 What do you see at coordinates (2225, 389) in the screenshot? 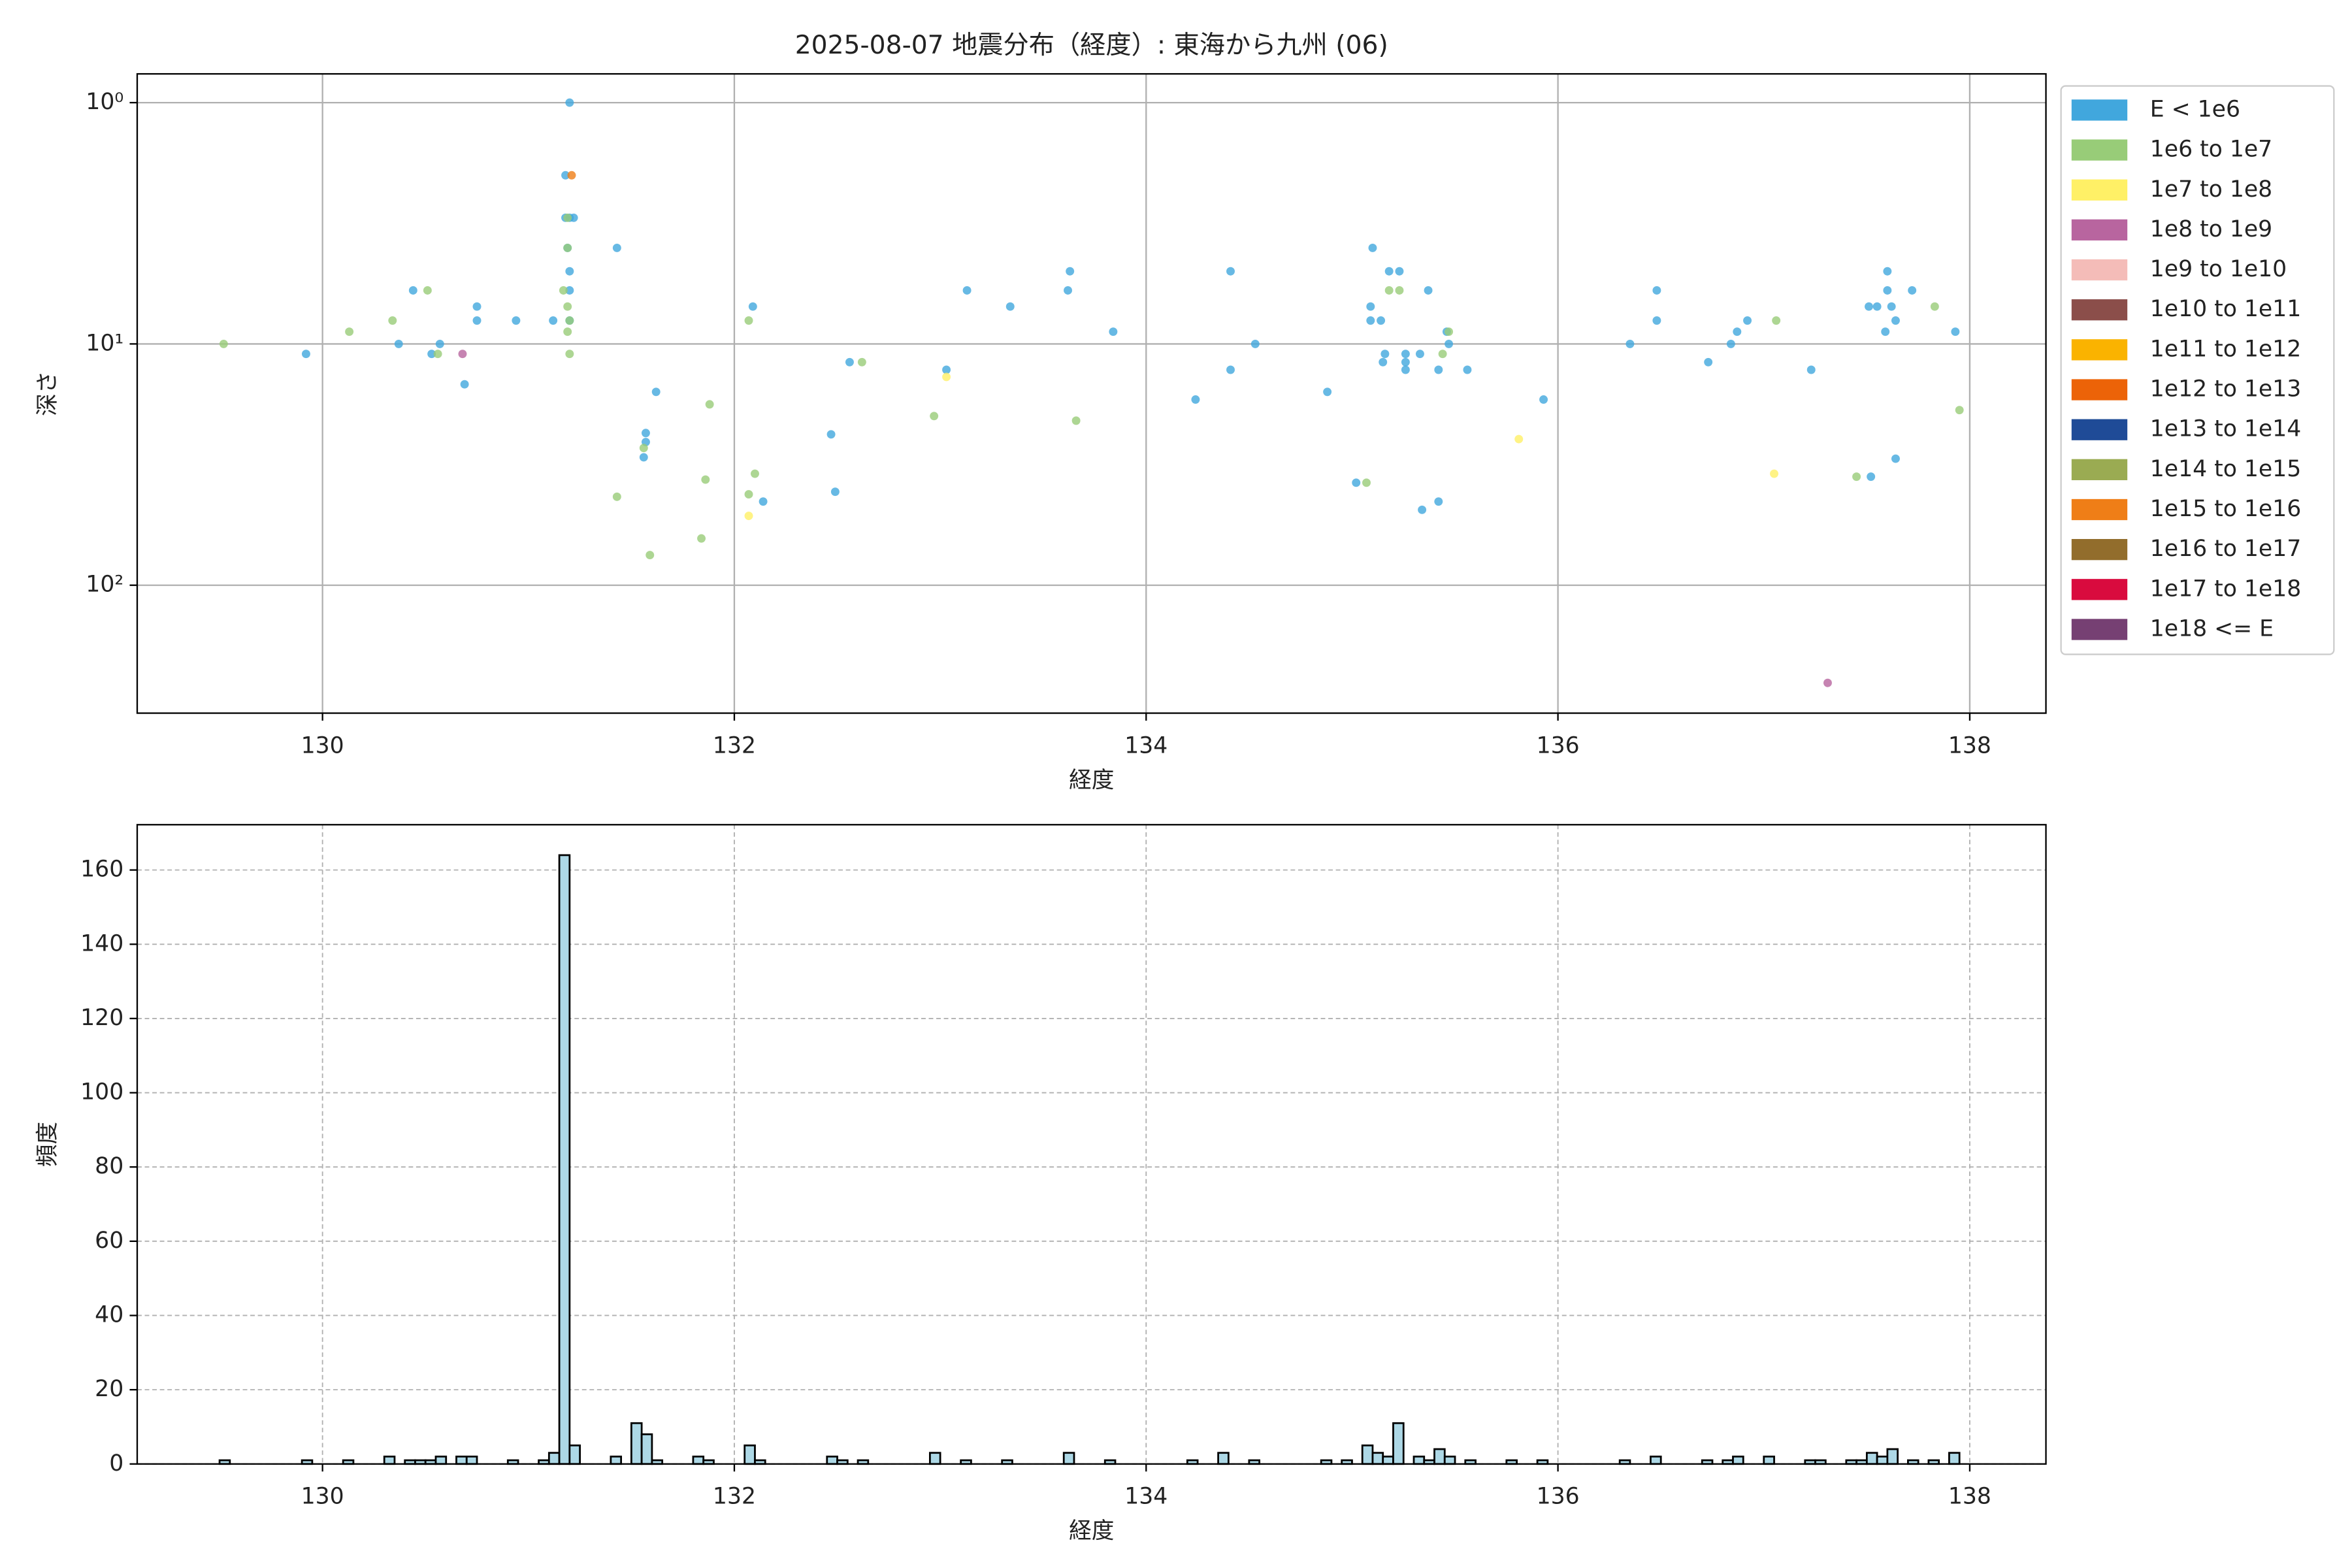
I see `legend-label: 1e12 to 1e13` at bounding box center [2225, 389].